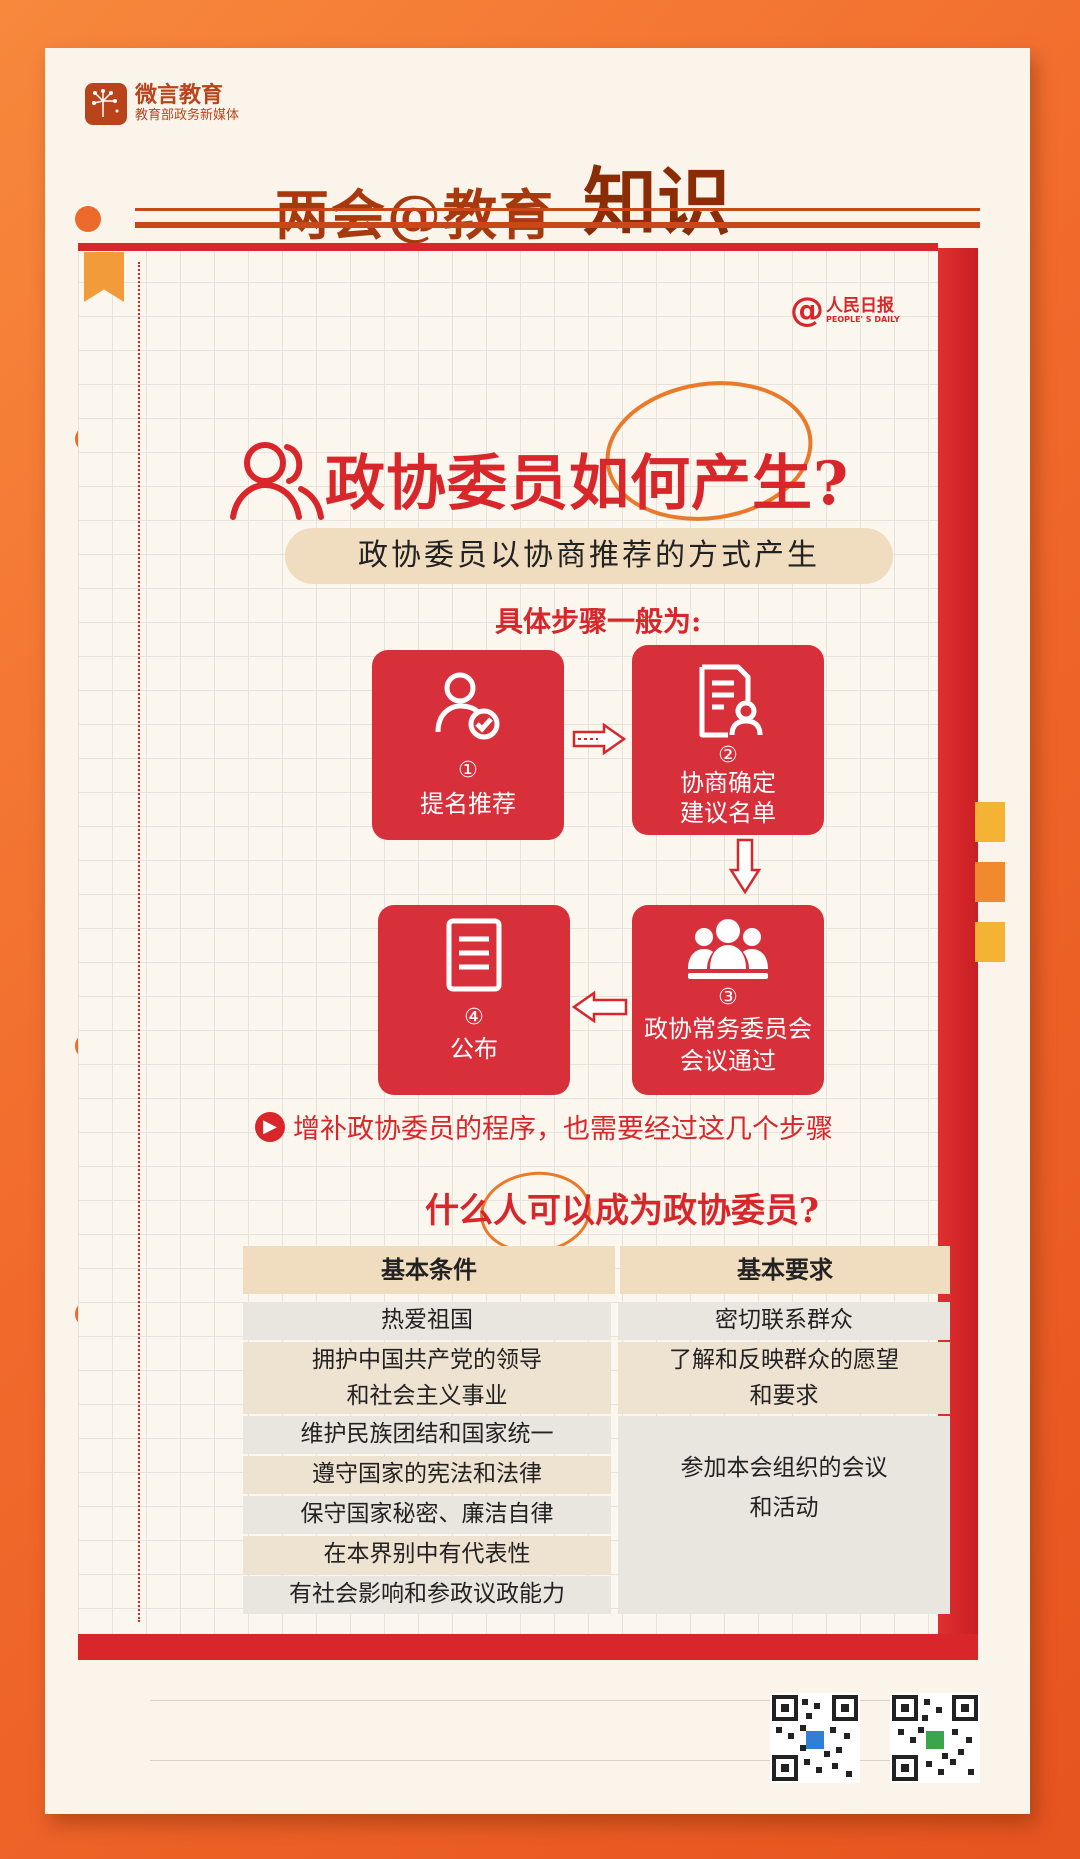  I want to click on binder-hole, so click(88, 219).